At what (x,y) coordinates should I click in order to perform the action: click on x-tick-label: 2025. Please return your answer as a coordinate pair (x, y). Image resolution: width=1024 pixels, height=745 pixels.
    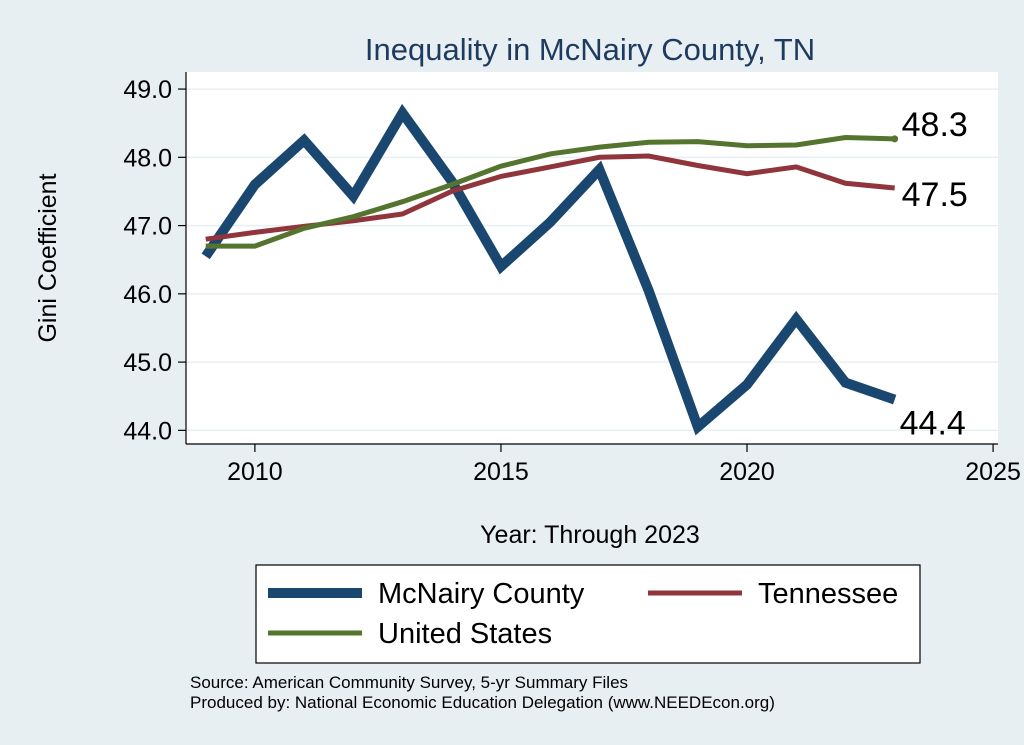
    Looking at the image, I should click on (993, 472).